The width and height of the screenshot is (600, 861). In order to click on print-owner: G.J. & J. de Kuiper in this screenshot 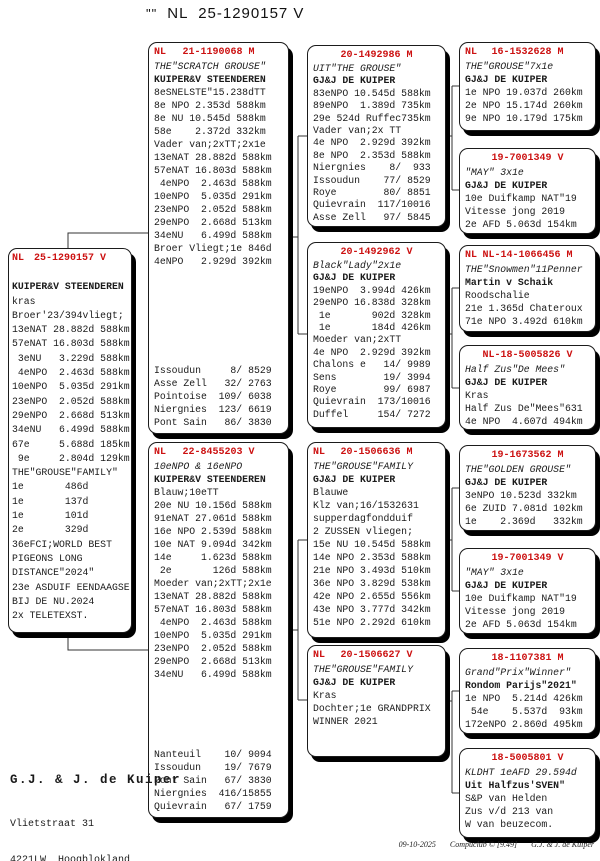, I will do `click(562, 844)`.